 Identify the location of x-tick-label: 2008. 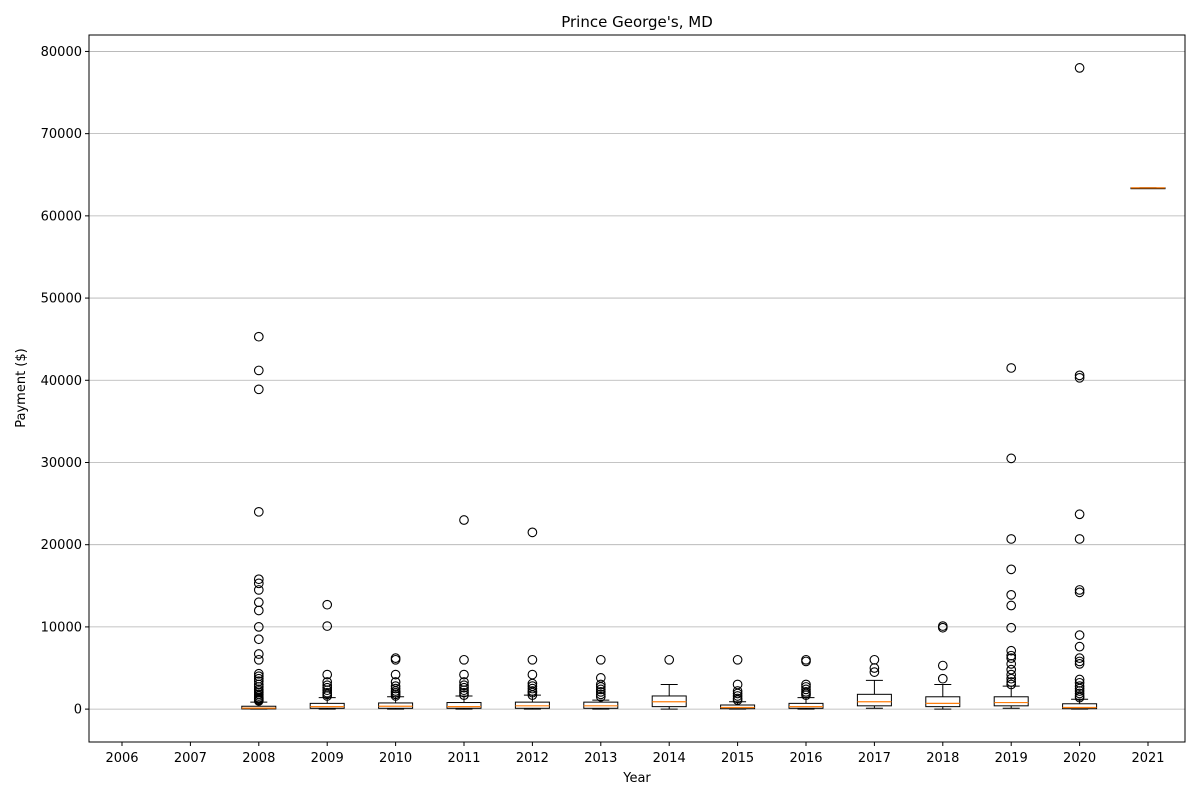
(258, 758).